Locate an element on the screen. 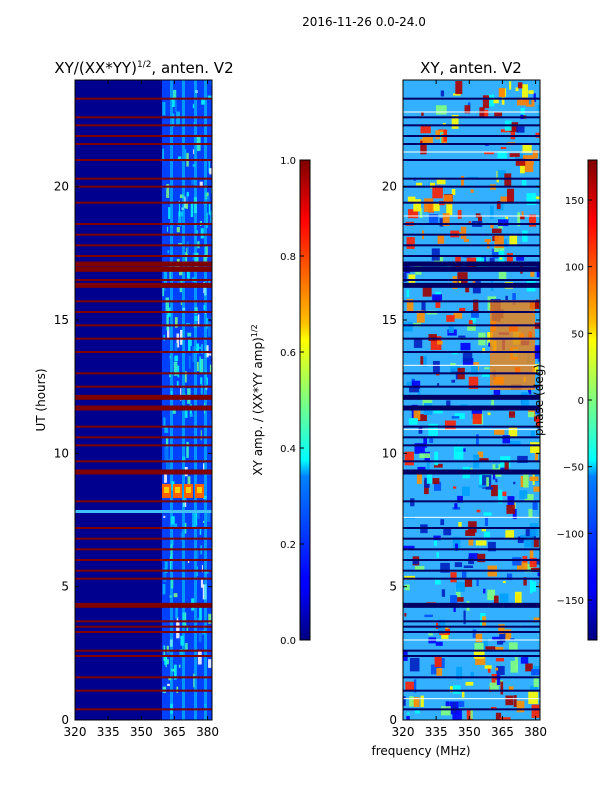  phase-flag-stripe-thick is located at coordinates (471, 605).